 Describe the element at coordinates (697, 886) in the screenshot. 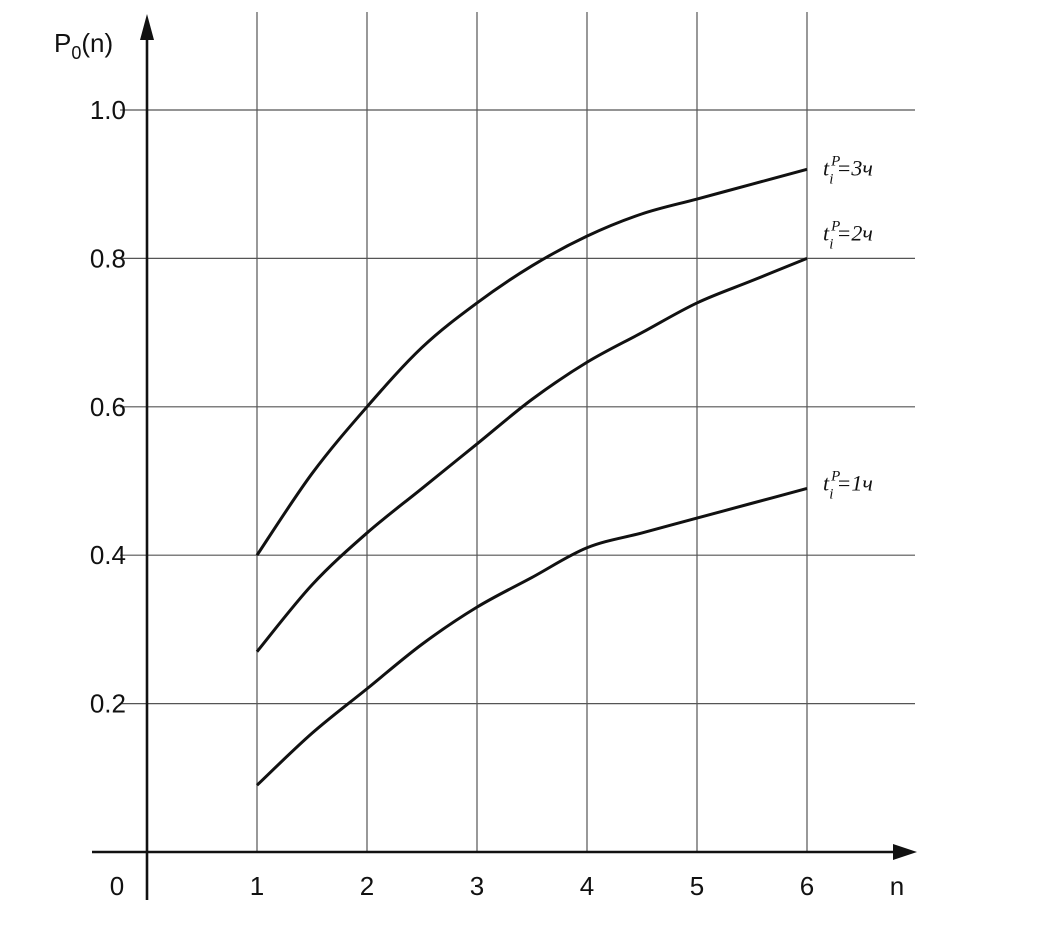

I see `x-tick-label-5: 5` at that location.